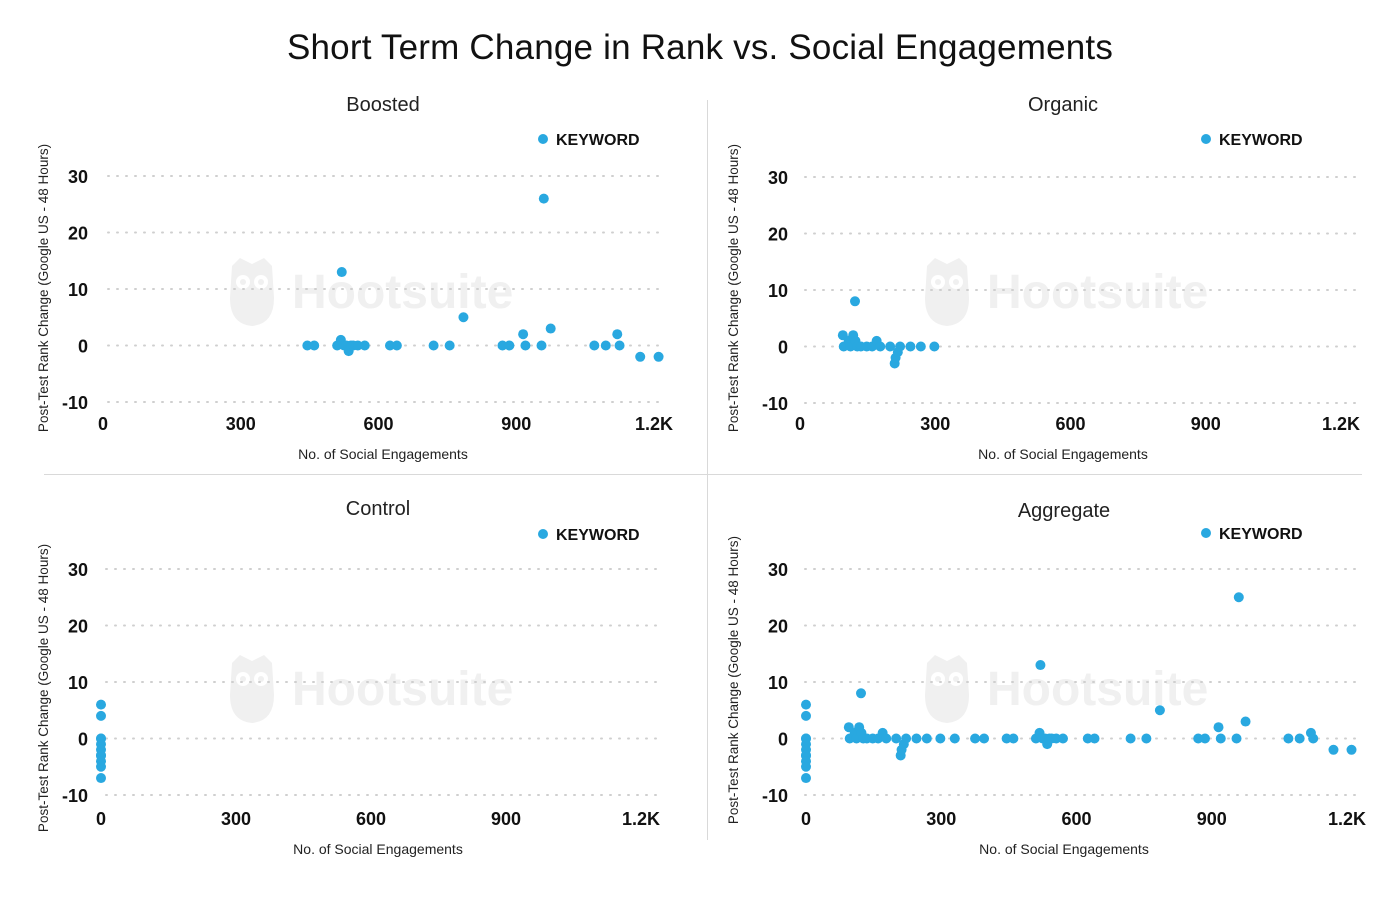 The width and height of the screenshot is (1400, 900). Describe the element at coordinates (1064, 511) in the screenshot. I see `panel-title: Aggregate` at that location.